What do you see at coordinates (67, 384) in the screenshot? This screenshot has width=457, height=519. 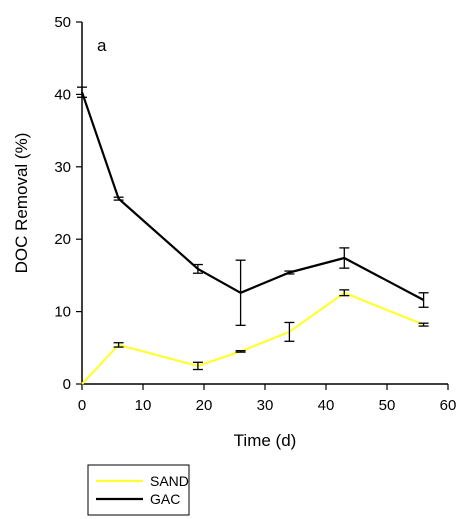 I see `y-tick-label: 0` at bounding box center [67, 384].